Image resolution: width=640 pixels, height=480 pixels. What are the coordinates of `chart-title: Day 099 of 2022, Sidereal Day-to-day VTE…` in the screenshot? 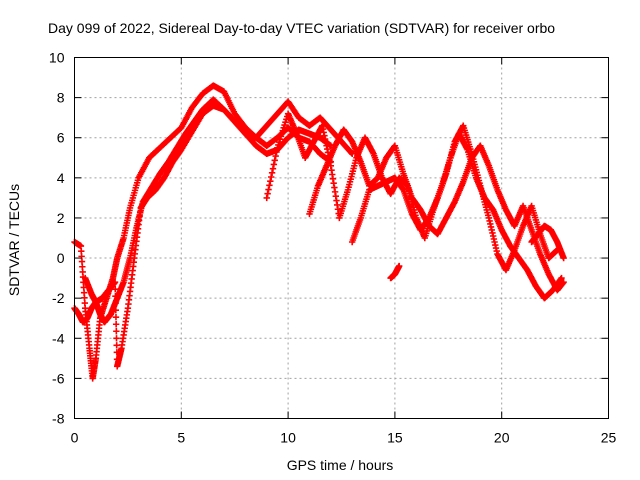 It's located at (301, 28).